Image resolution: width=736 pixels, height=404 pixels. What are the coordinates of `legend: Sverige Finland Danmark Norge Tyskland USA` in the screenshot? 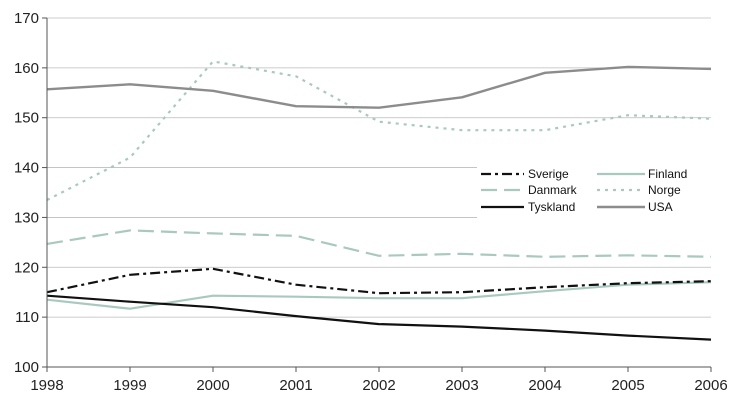 It's located at (598, 191).